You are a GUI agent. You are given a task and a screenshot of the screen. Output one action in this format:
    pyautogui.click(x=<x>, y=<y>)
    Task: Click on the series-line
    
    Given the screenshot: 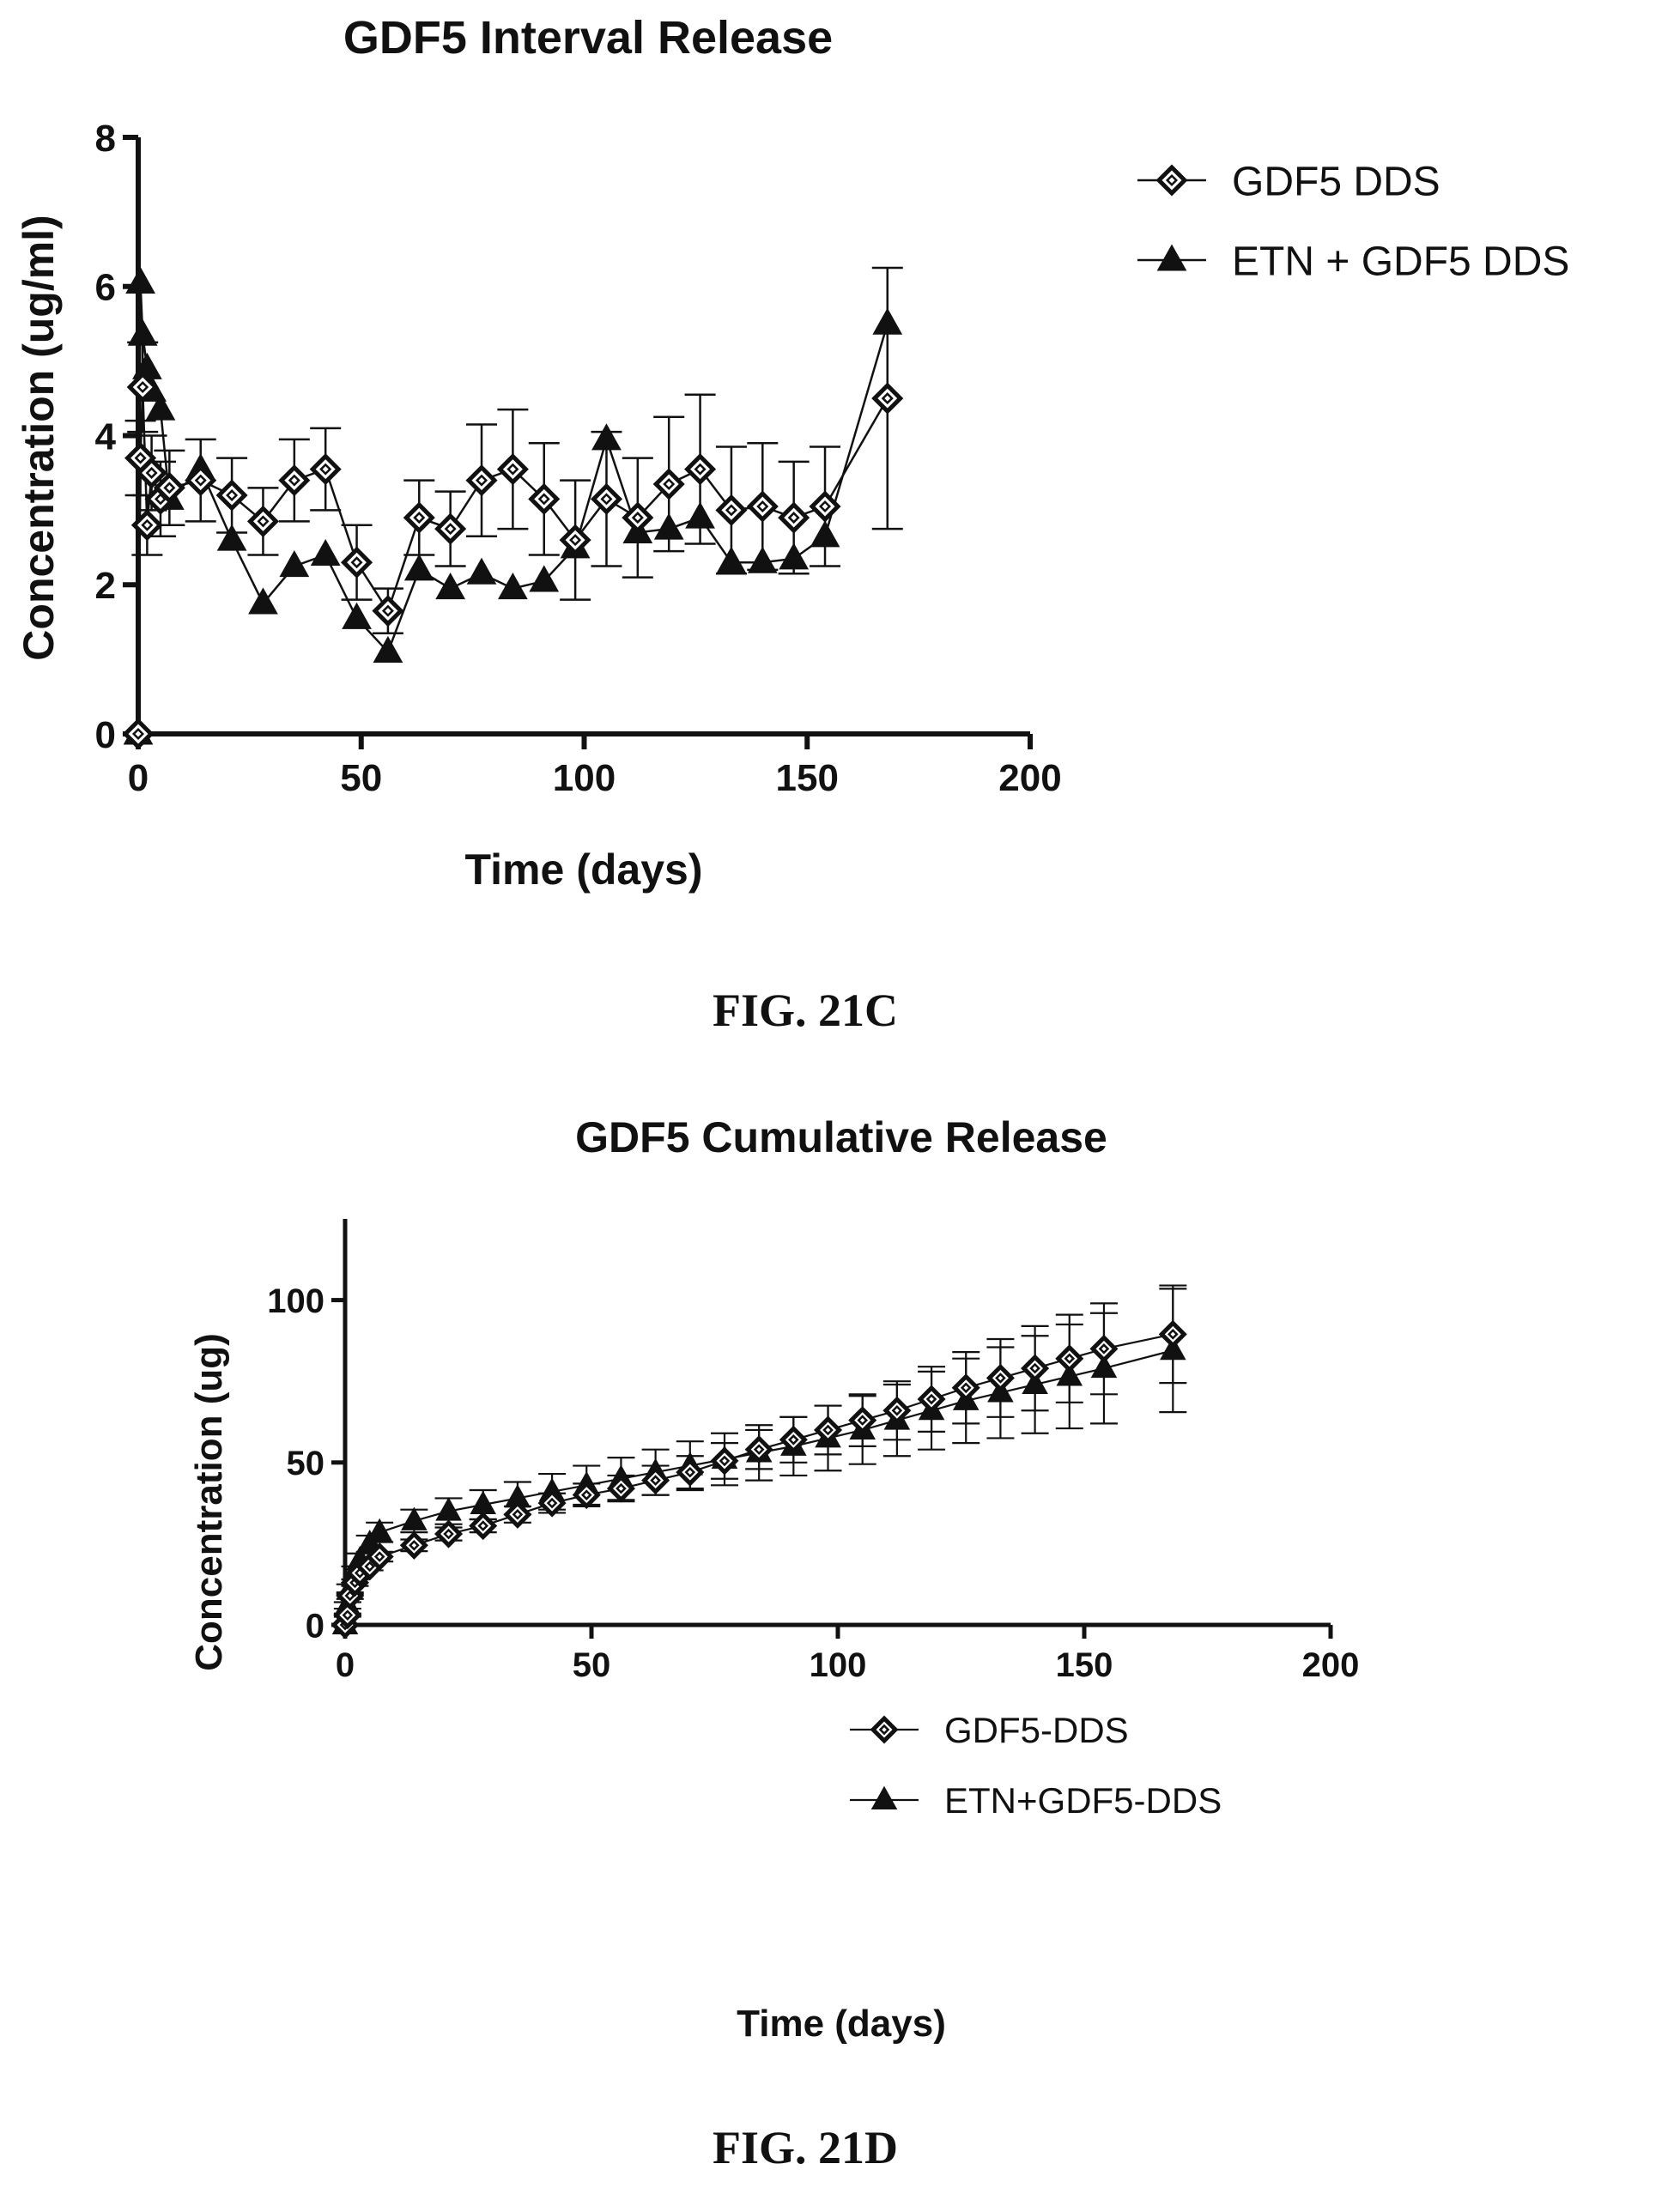 What is the action you would take?
    pyautogui.click(x=758, y=1488)
    